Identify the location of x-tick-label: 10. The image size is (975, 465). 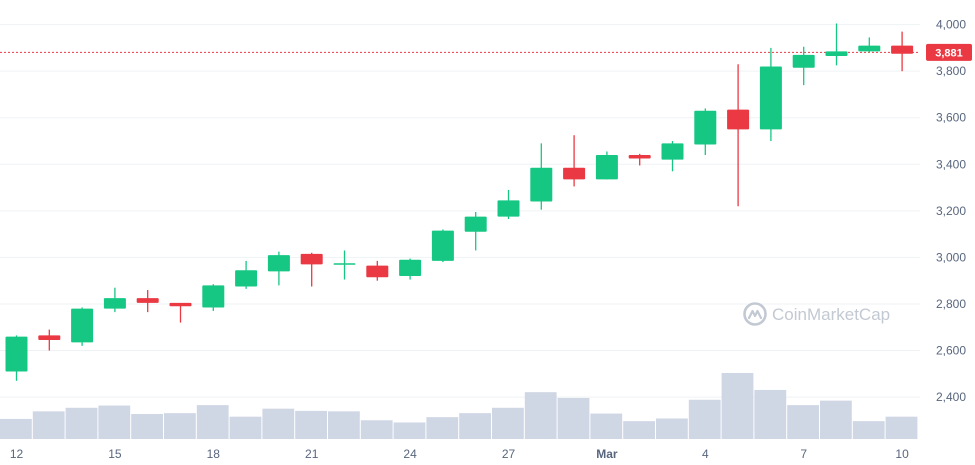
(902, 454).